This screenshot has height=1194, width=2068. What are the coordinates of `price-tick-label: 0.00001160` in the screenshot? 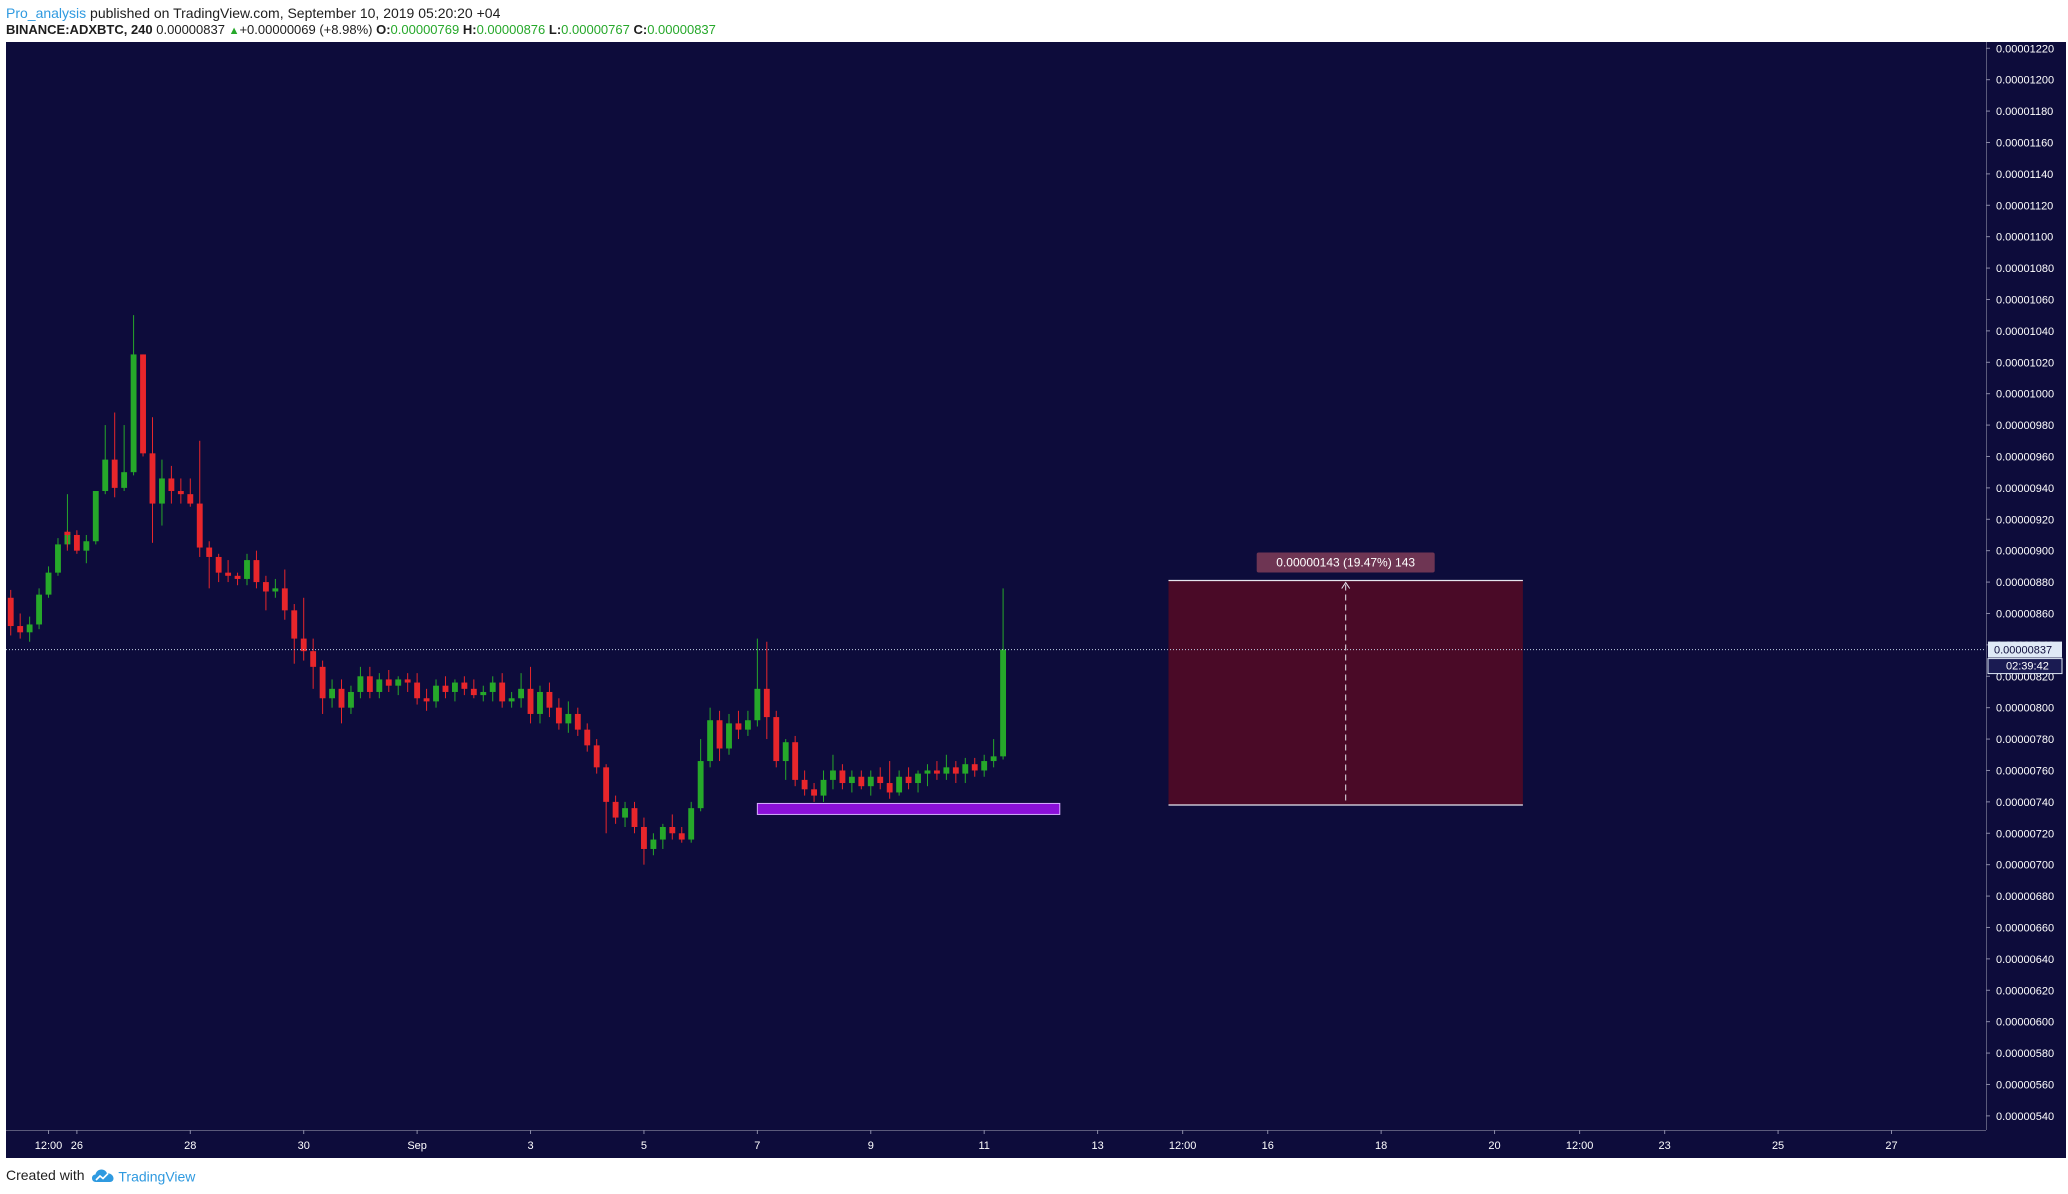 It's located at (2024, 143).